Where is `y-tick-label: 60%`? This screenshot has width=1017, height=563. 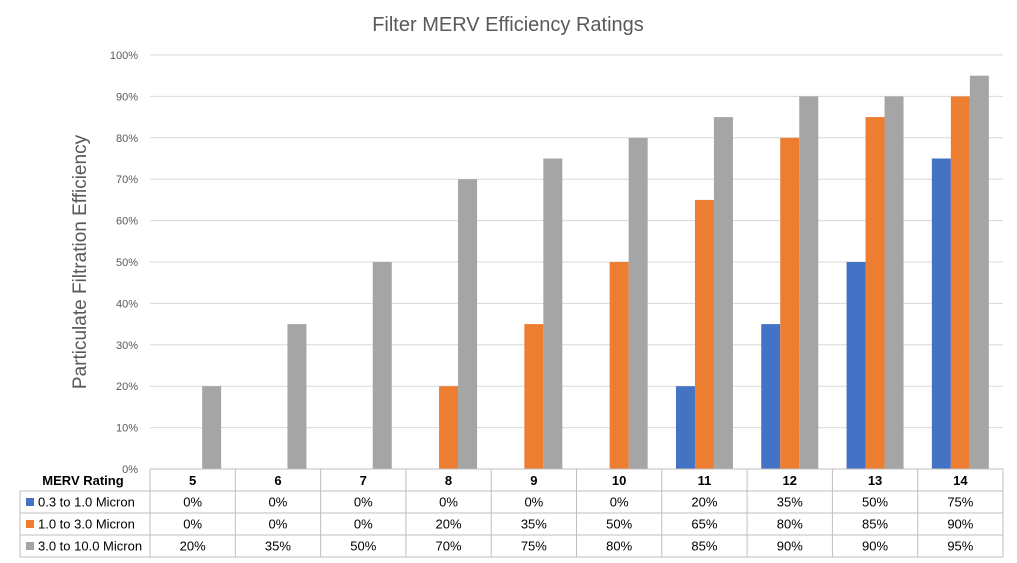 y-tick-label: 60% is located at coordinates (127, 222).